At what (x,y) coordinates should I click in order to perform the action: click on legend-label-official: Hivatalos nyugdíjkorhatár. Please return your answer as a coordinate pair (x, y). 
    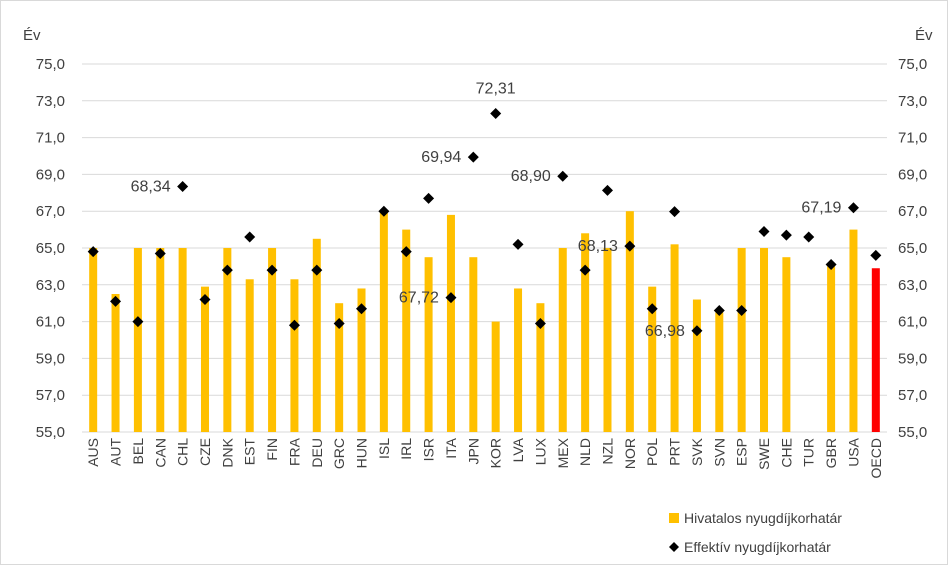
    Looking at the image, I should click on (763, 518).